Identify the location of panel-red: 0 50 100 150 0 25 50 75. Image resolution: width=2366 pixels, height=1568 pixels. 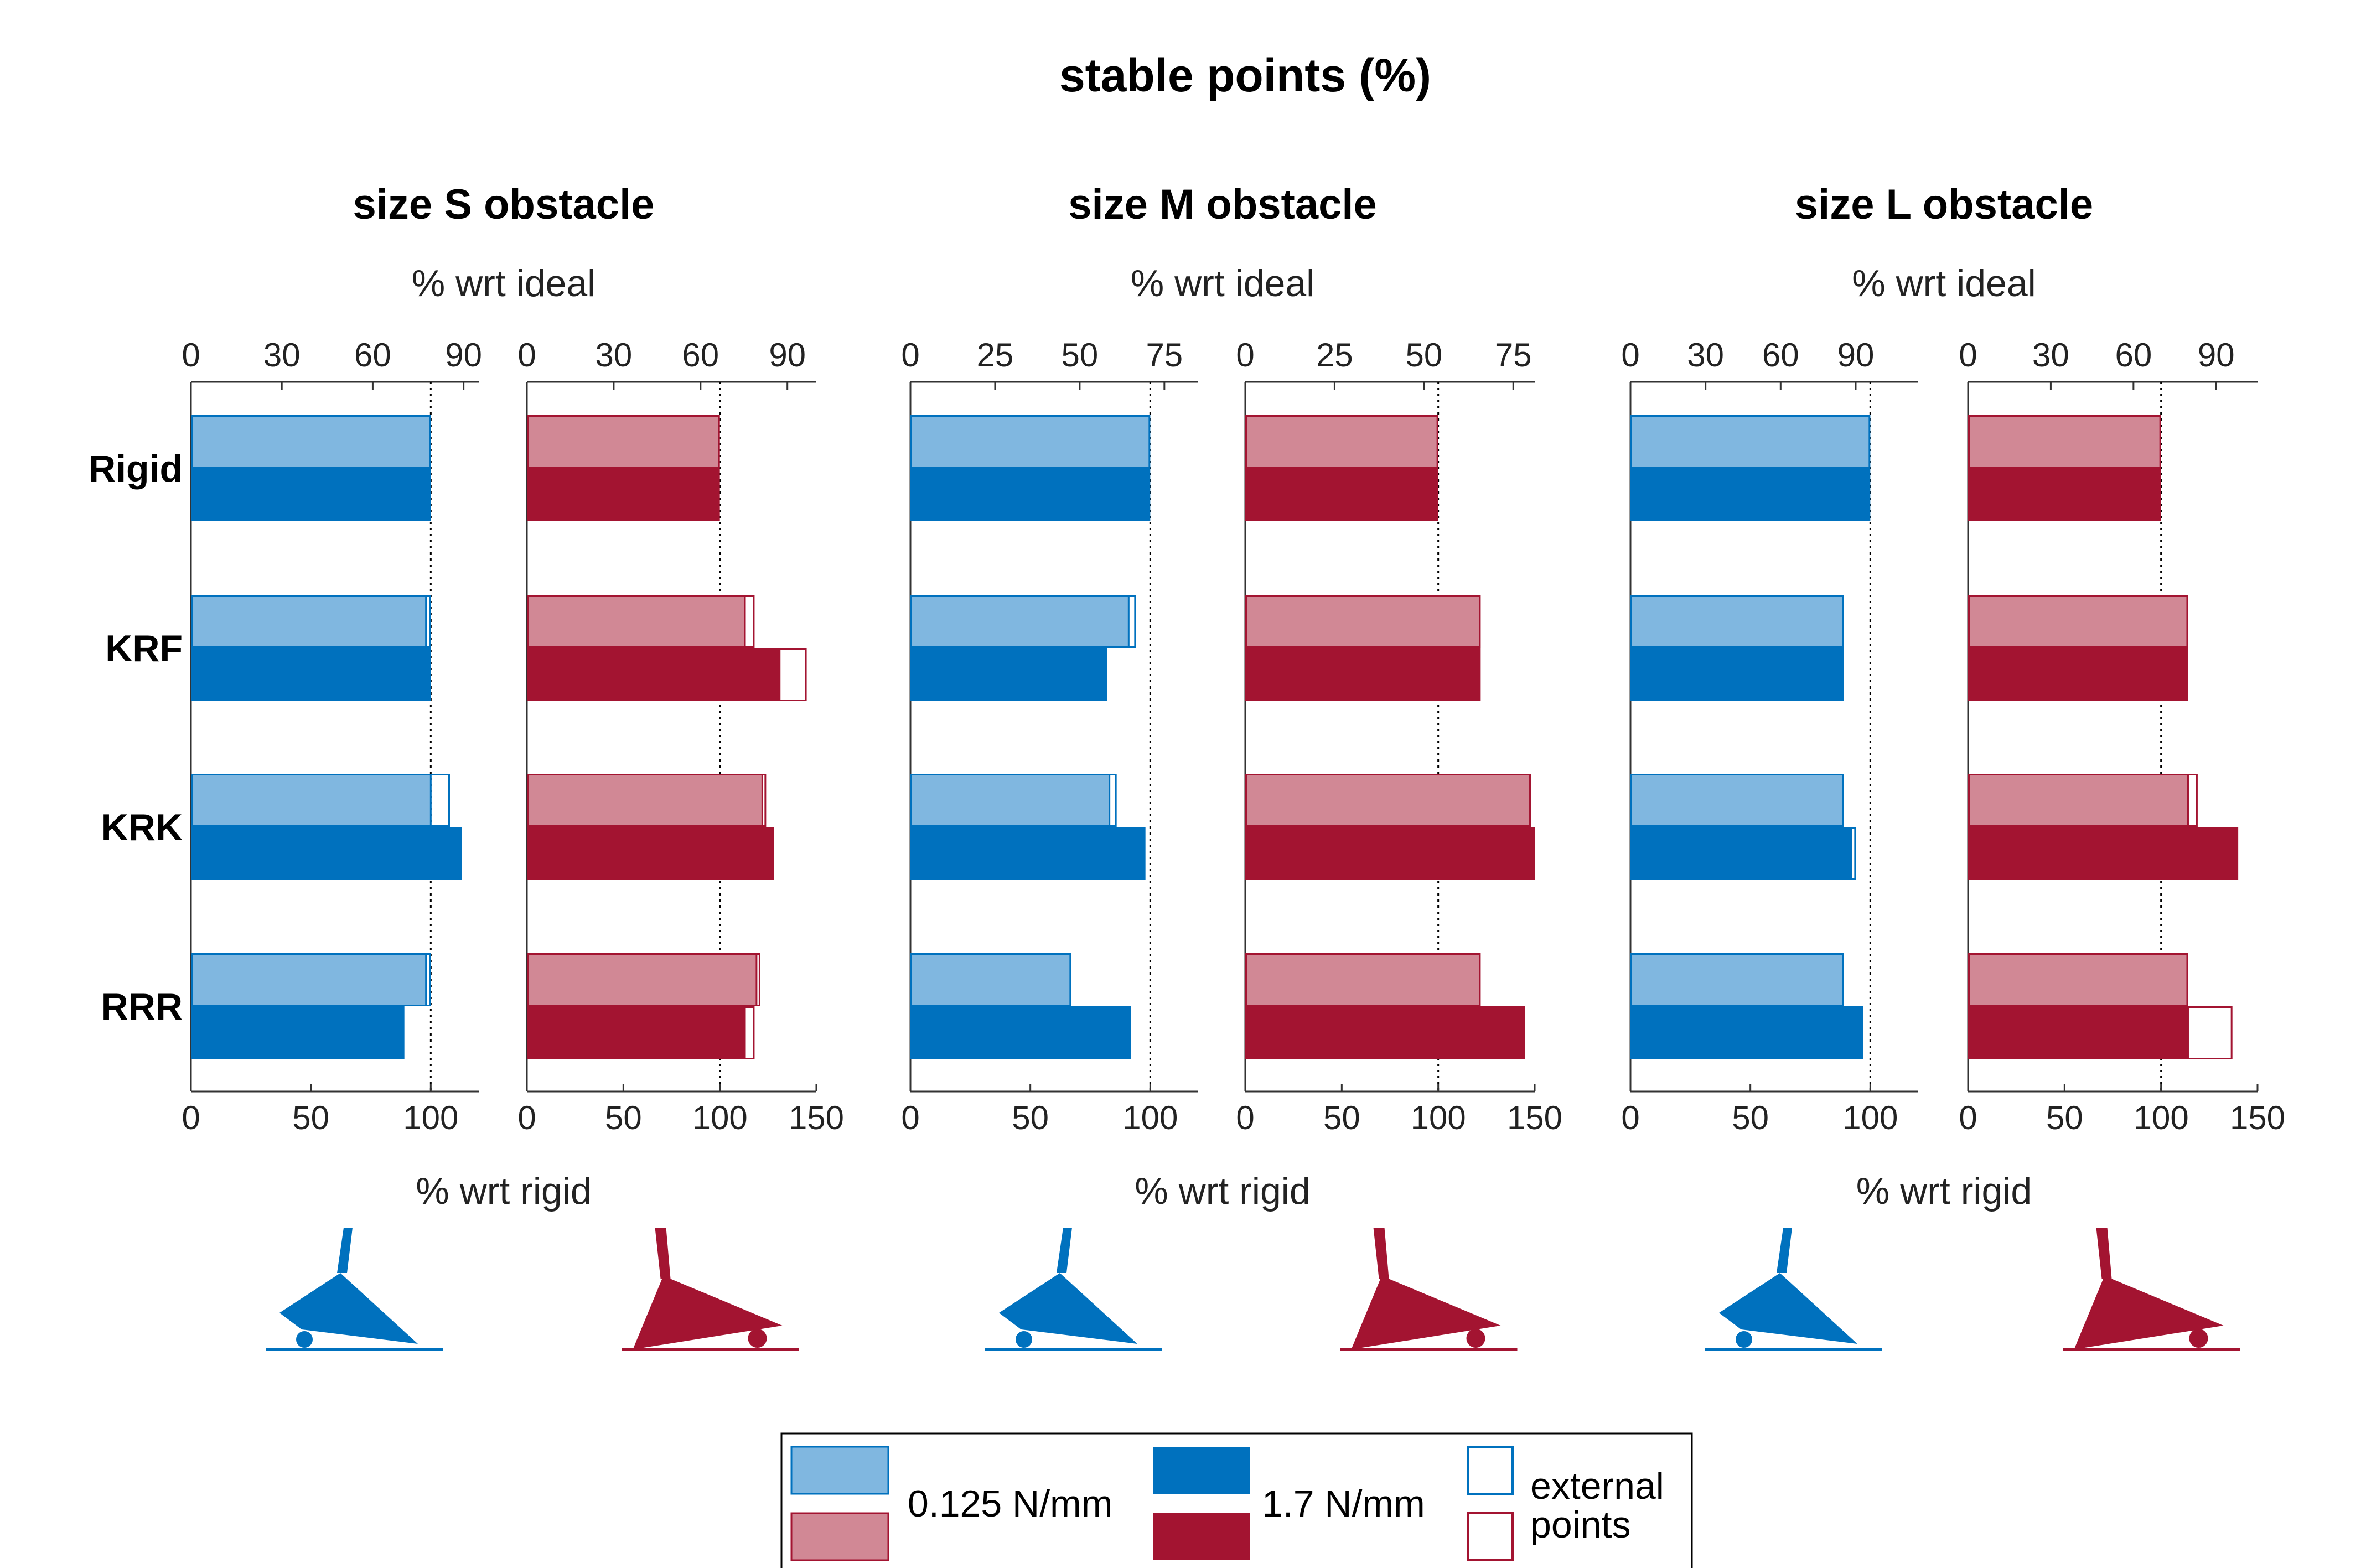
(1399, 844).